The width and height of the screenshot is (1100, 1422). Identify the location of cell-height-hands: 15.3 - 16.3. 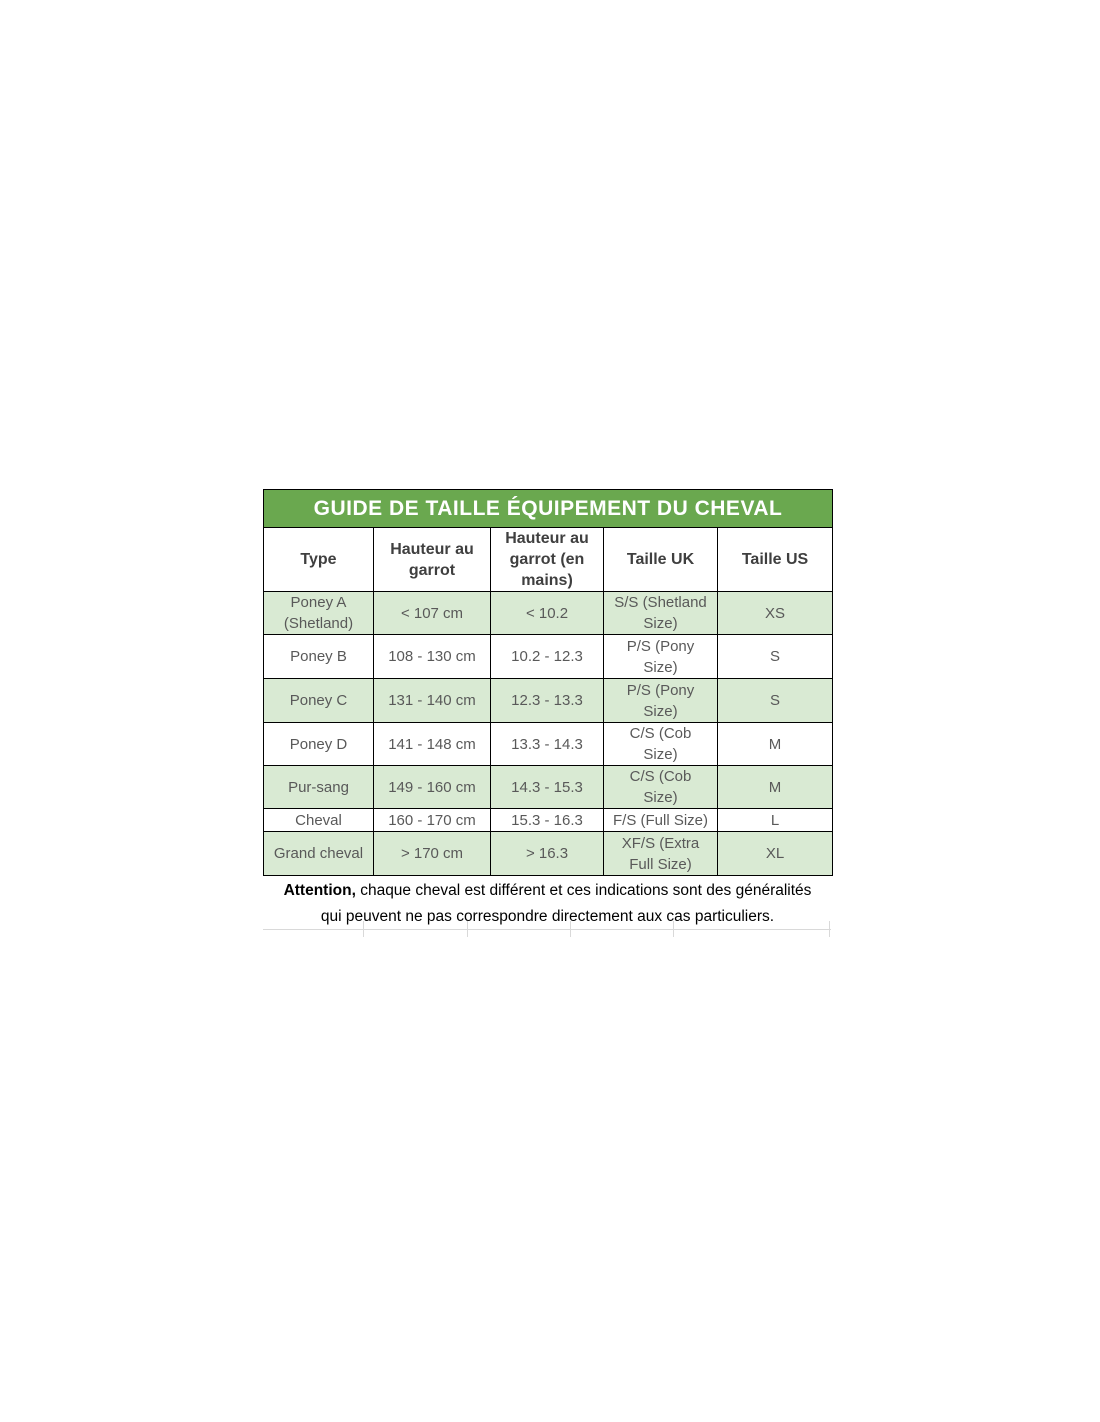
(547, 820).